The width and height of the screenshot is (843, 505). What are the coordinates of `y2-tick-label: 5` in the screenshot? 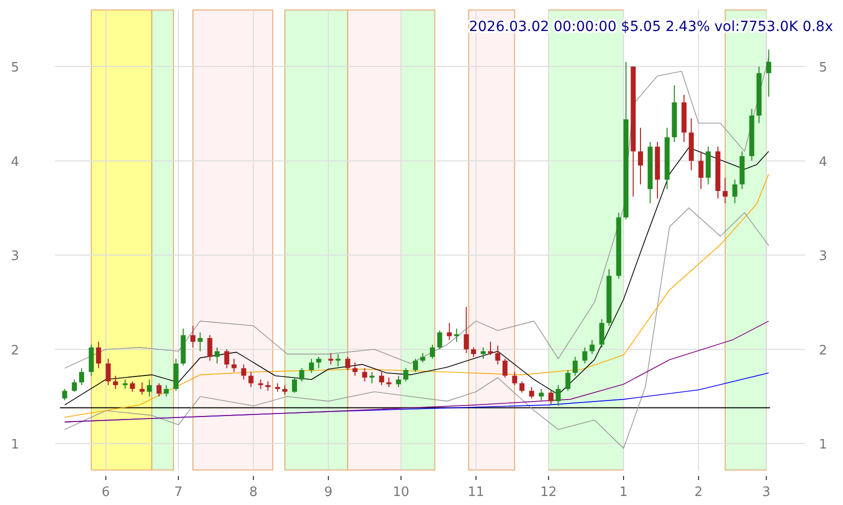 It's located at (823, 68).